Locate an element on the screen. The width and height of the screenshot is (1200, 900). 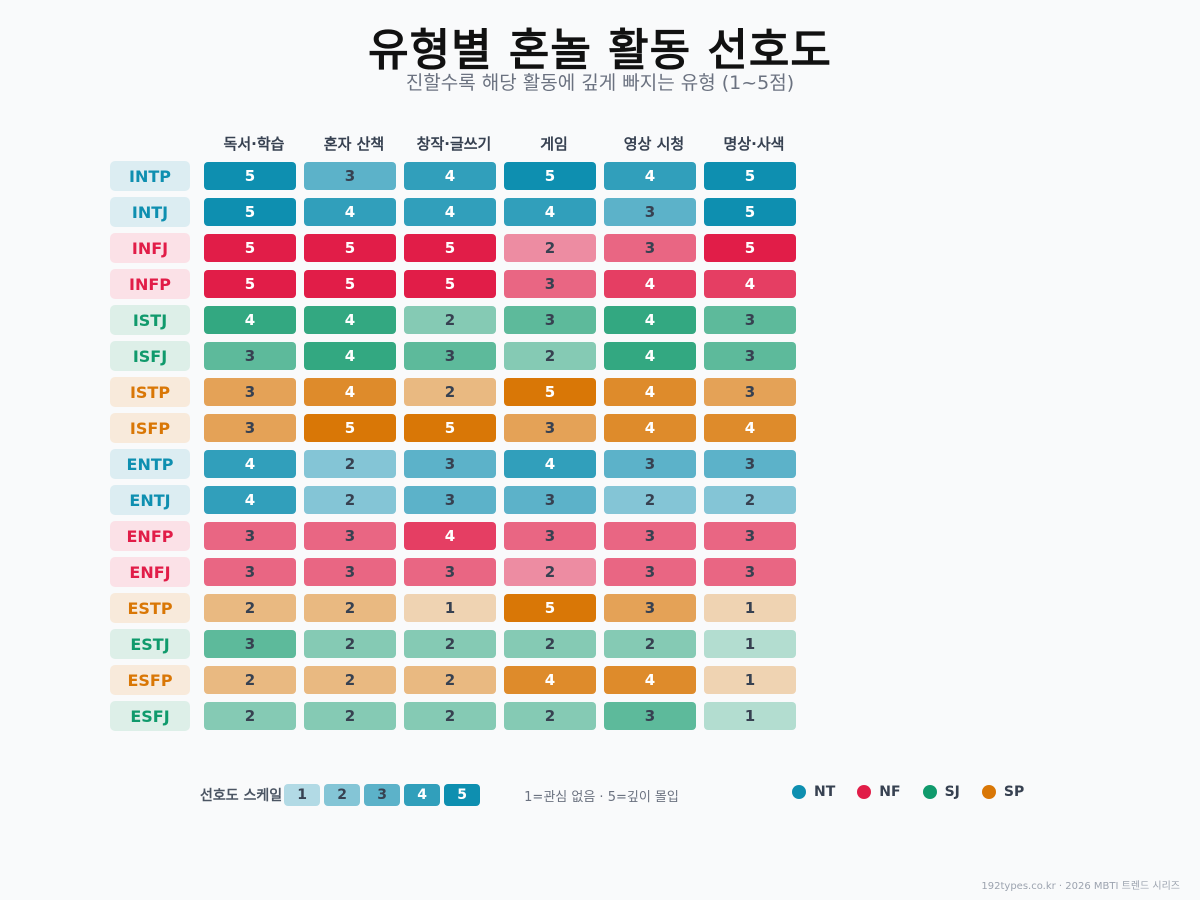
heatmap-row: ENFJ 3 3 3 2 3 3 is located at coordinates (457, 572).